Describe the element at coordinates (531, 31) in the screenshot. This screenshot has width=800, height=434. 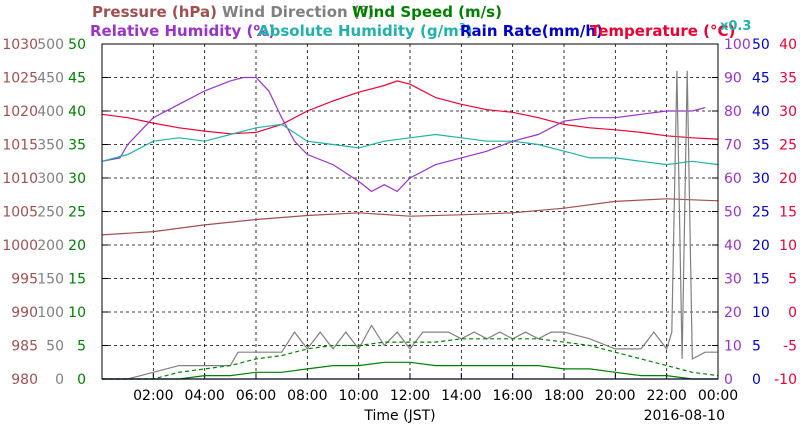
I see `legend-rain-rate: Rain Rate(mm/h)` at that location.